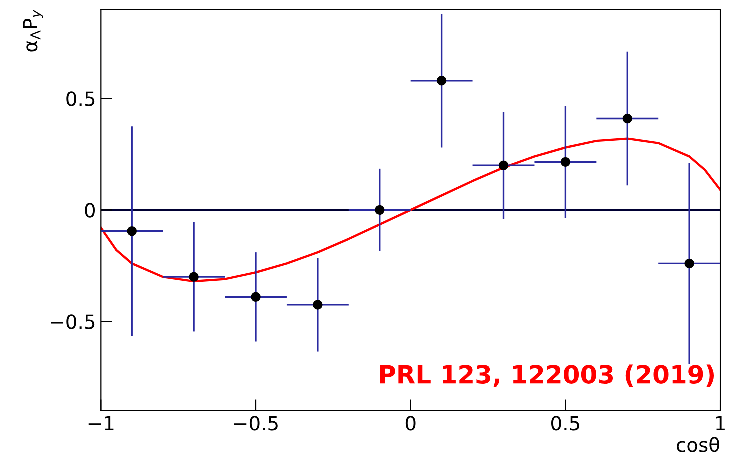  Describe the element at coordinates (33, 31) in the screenshot. I see `y-axis-title: α$_{Λ}$P$_{y}$` at that location.